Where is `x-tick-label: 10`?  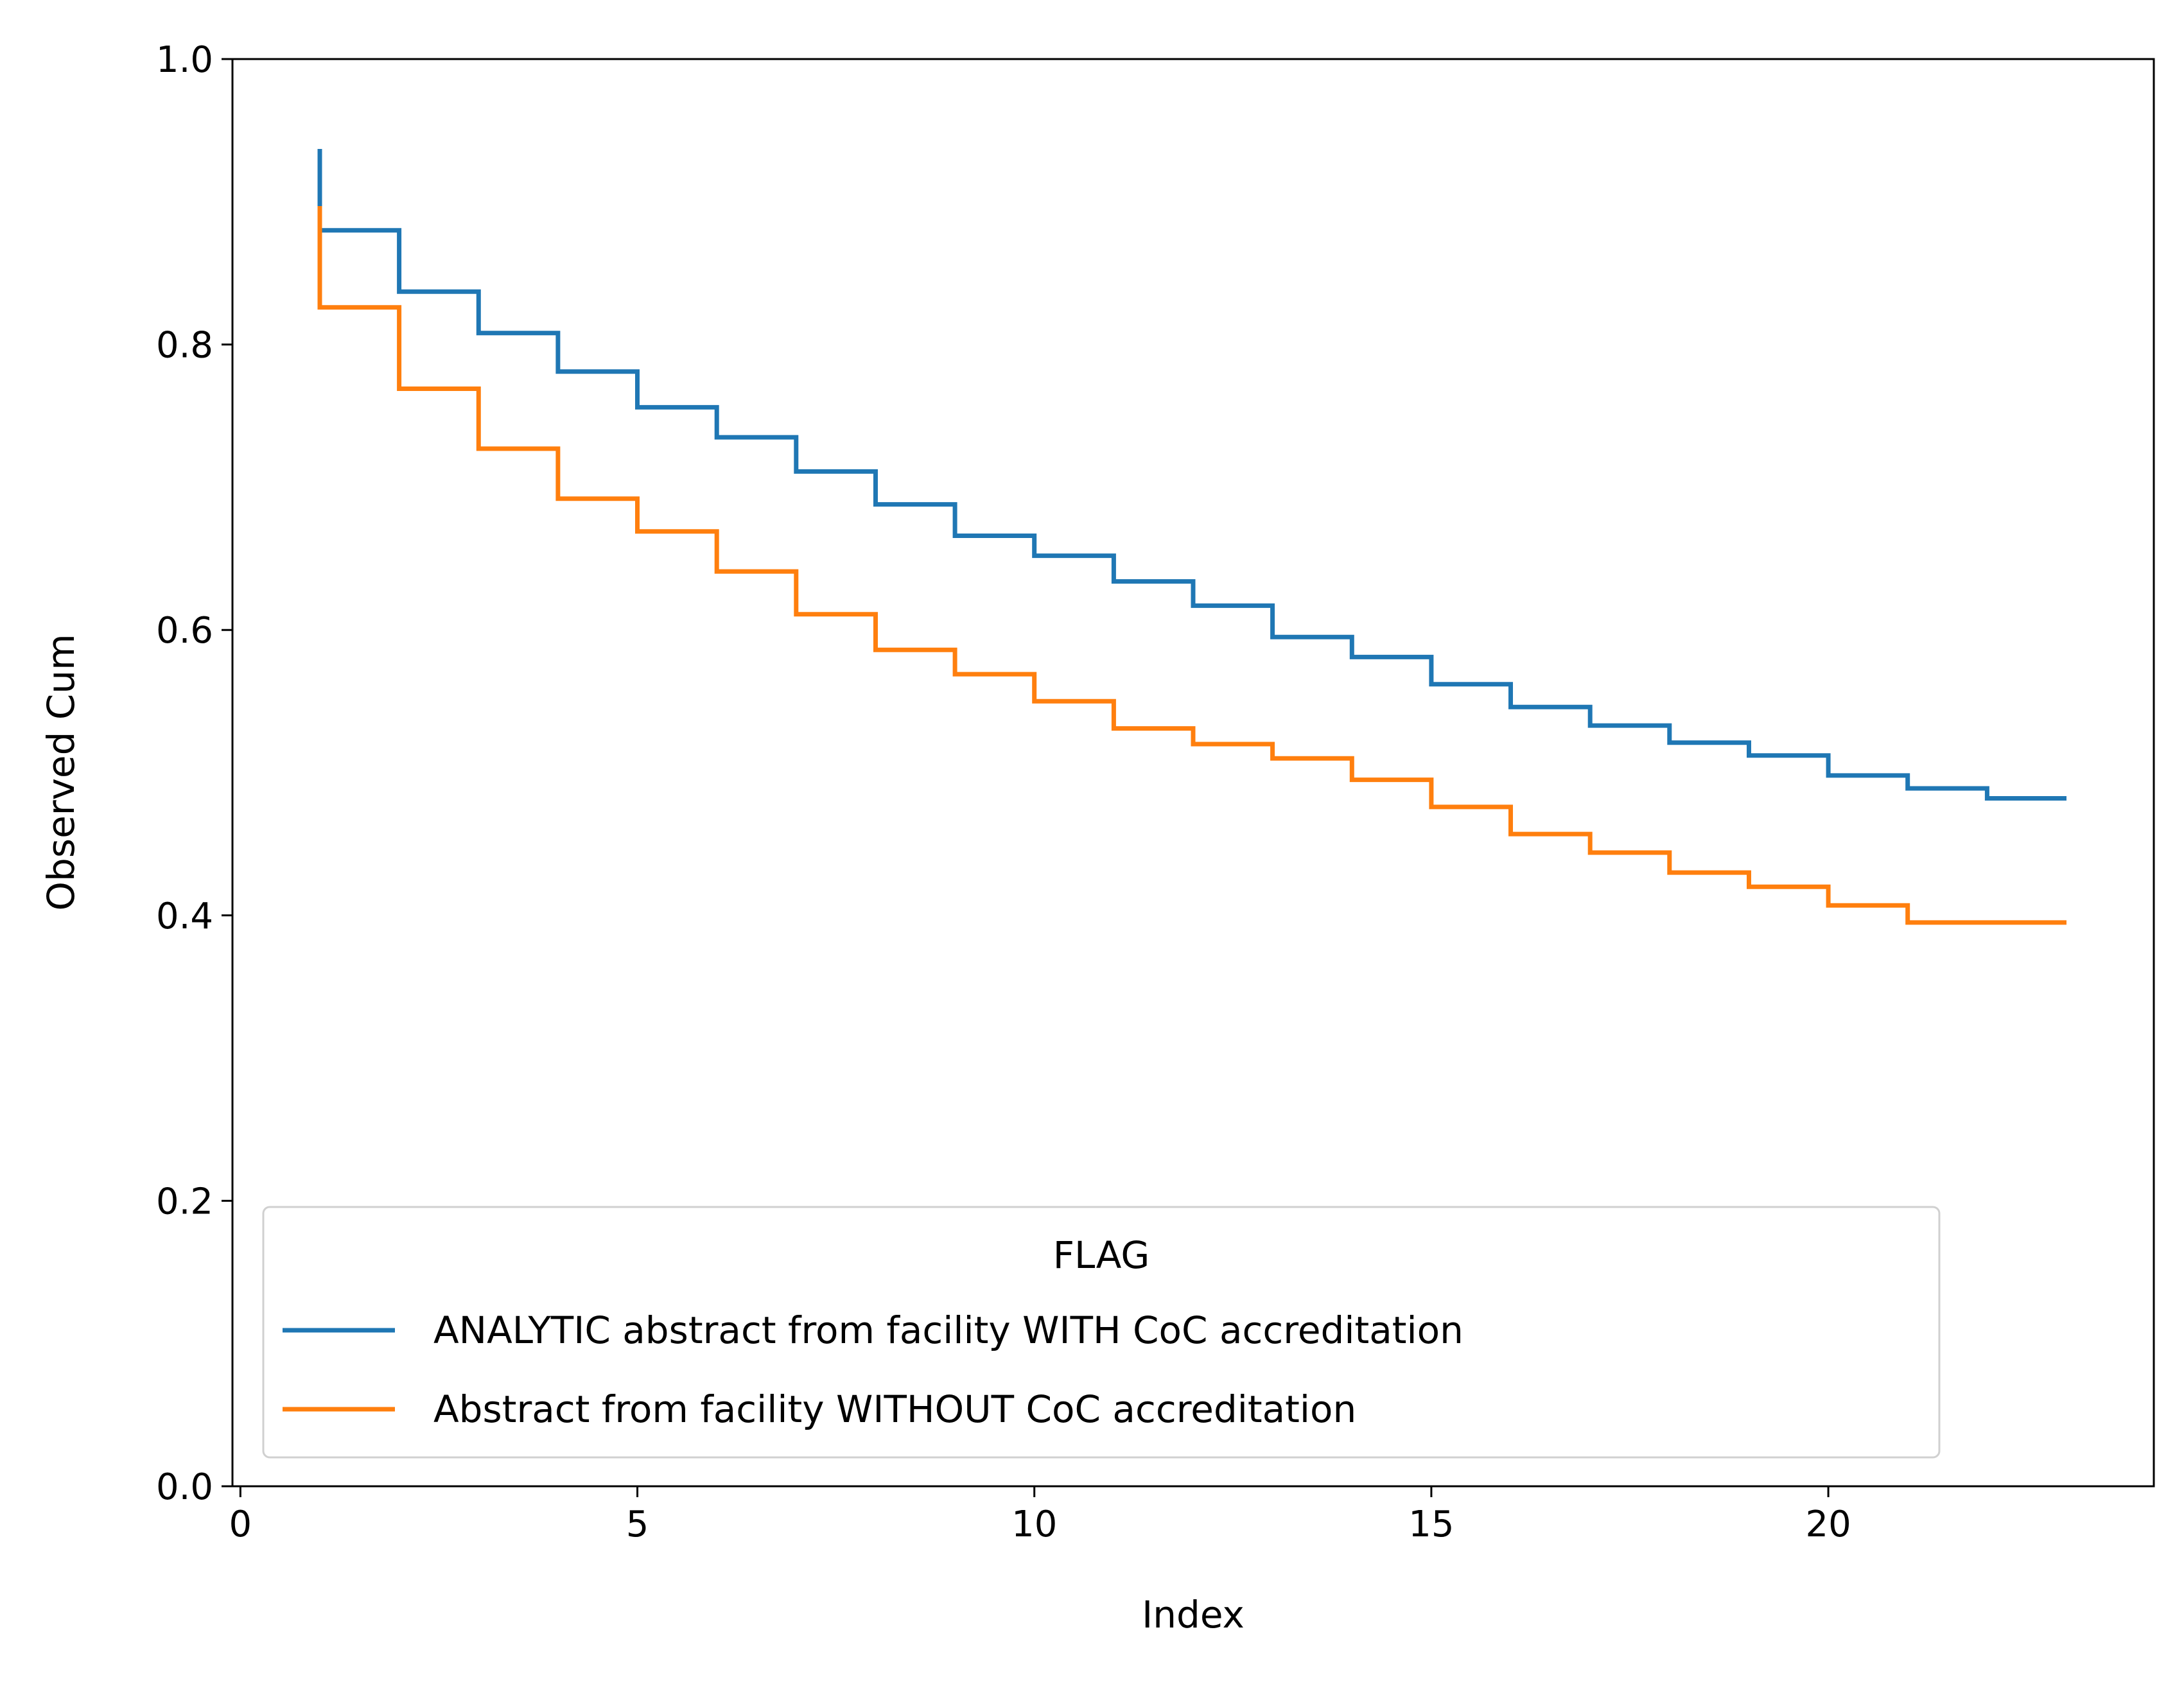
x-tick-label: 10 is located at coordinates (1034, 1524).